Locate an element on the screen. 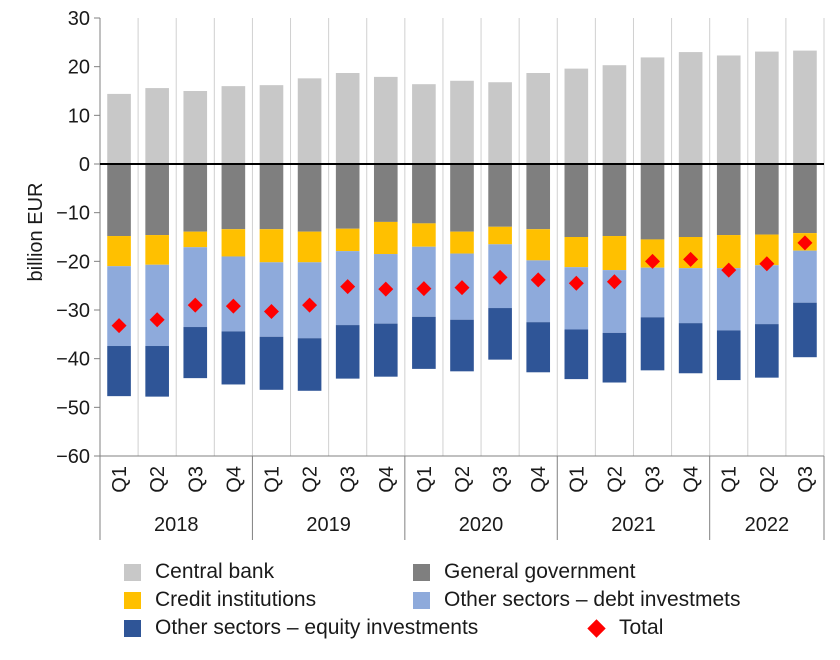  year-label: 2022 is located at coordinates (767, 525).